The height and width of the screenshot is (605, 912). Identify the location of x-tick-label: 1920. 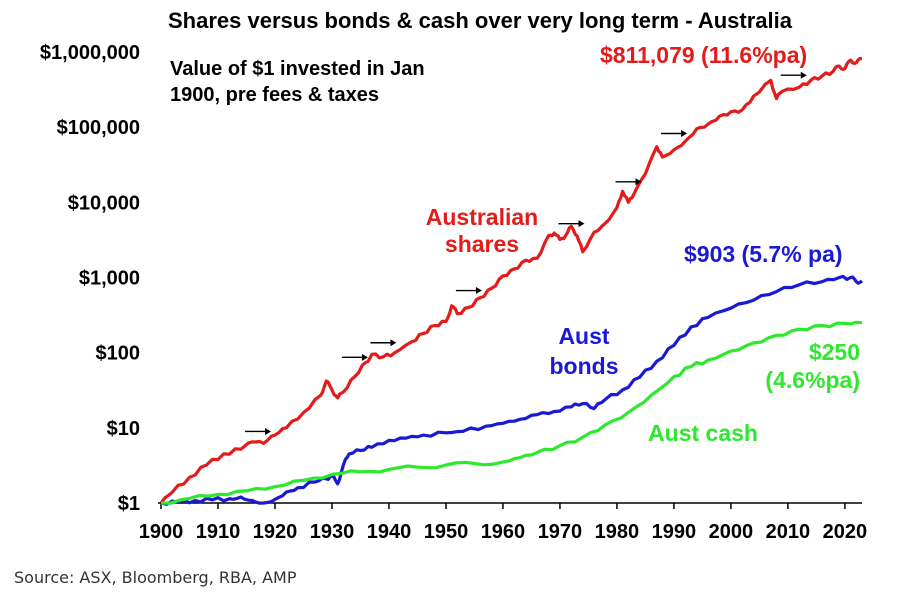
(275, 532).